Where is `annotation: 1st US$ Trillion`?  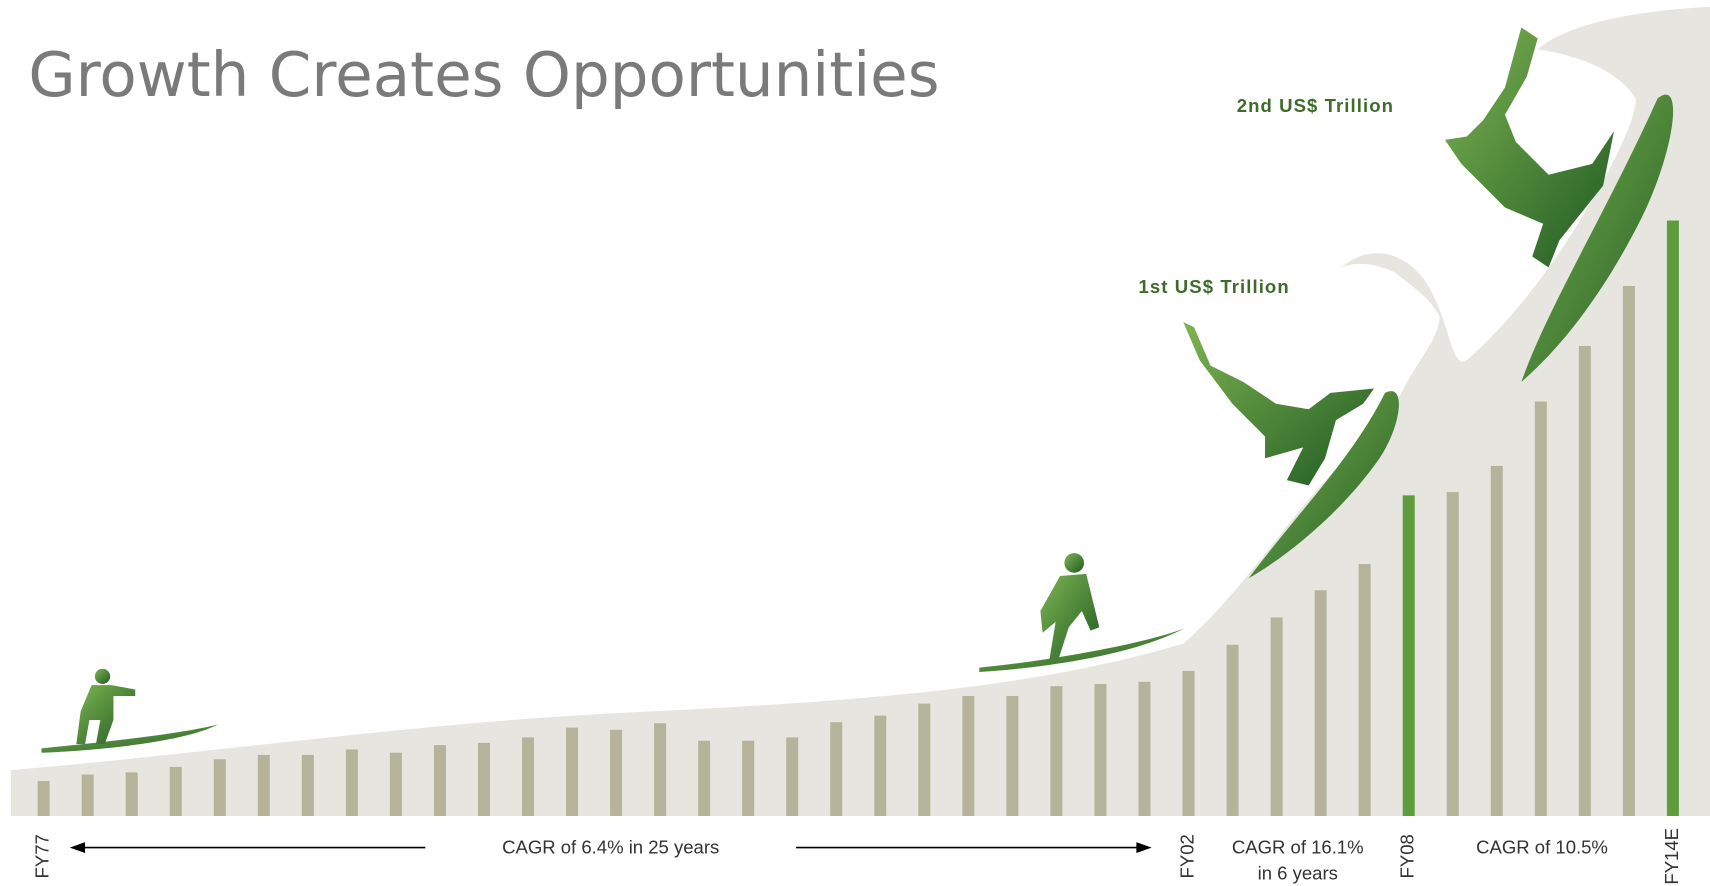
annotation: 1st US$ Trillion is located at coordinates (1214, 286).